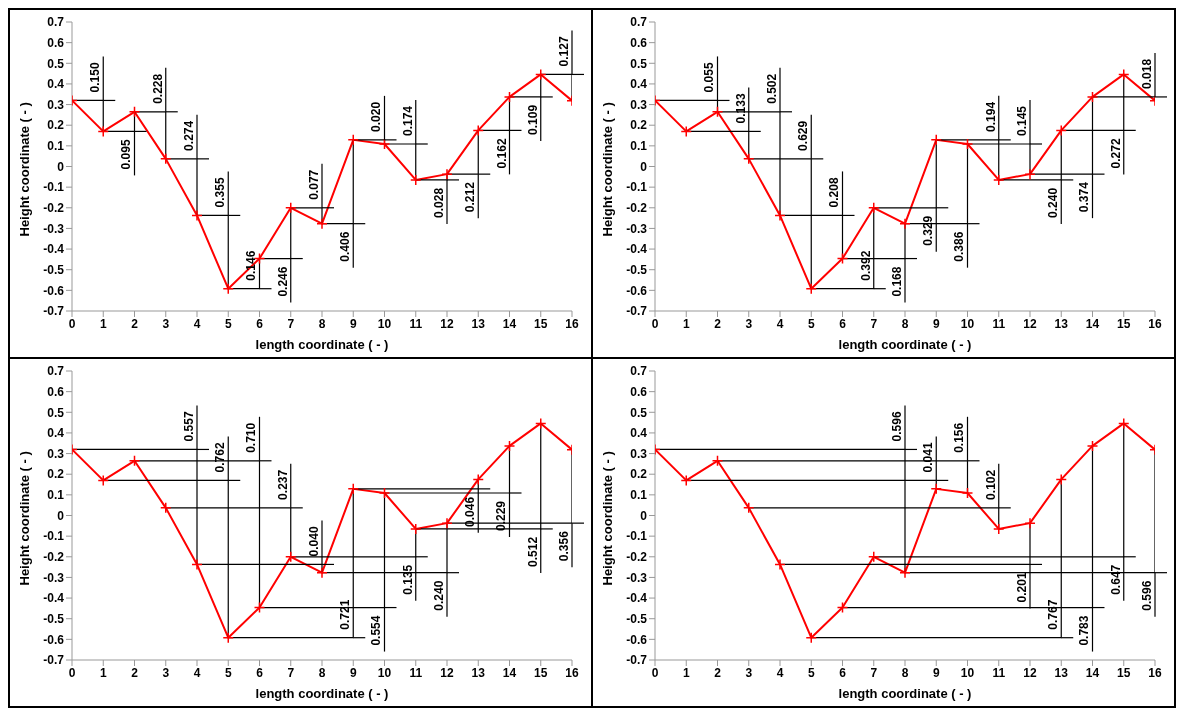 The image size is (1182, 713). I want to click on annotation: 0.356, so click(564, 546).